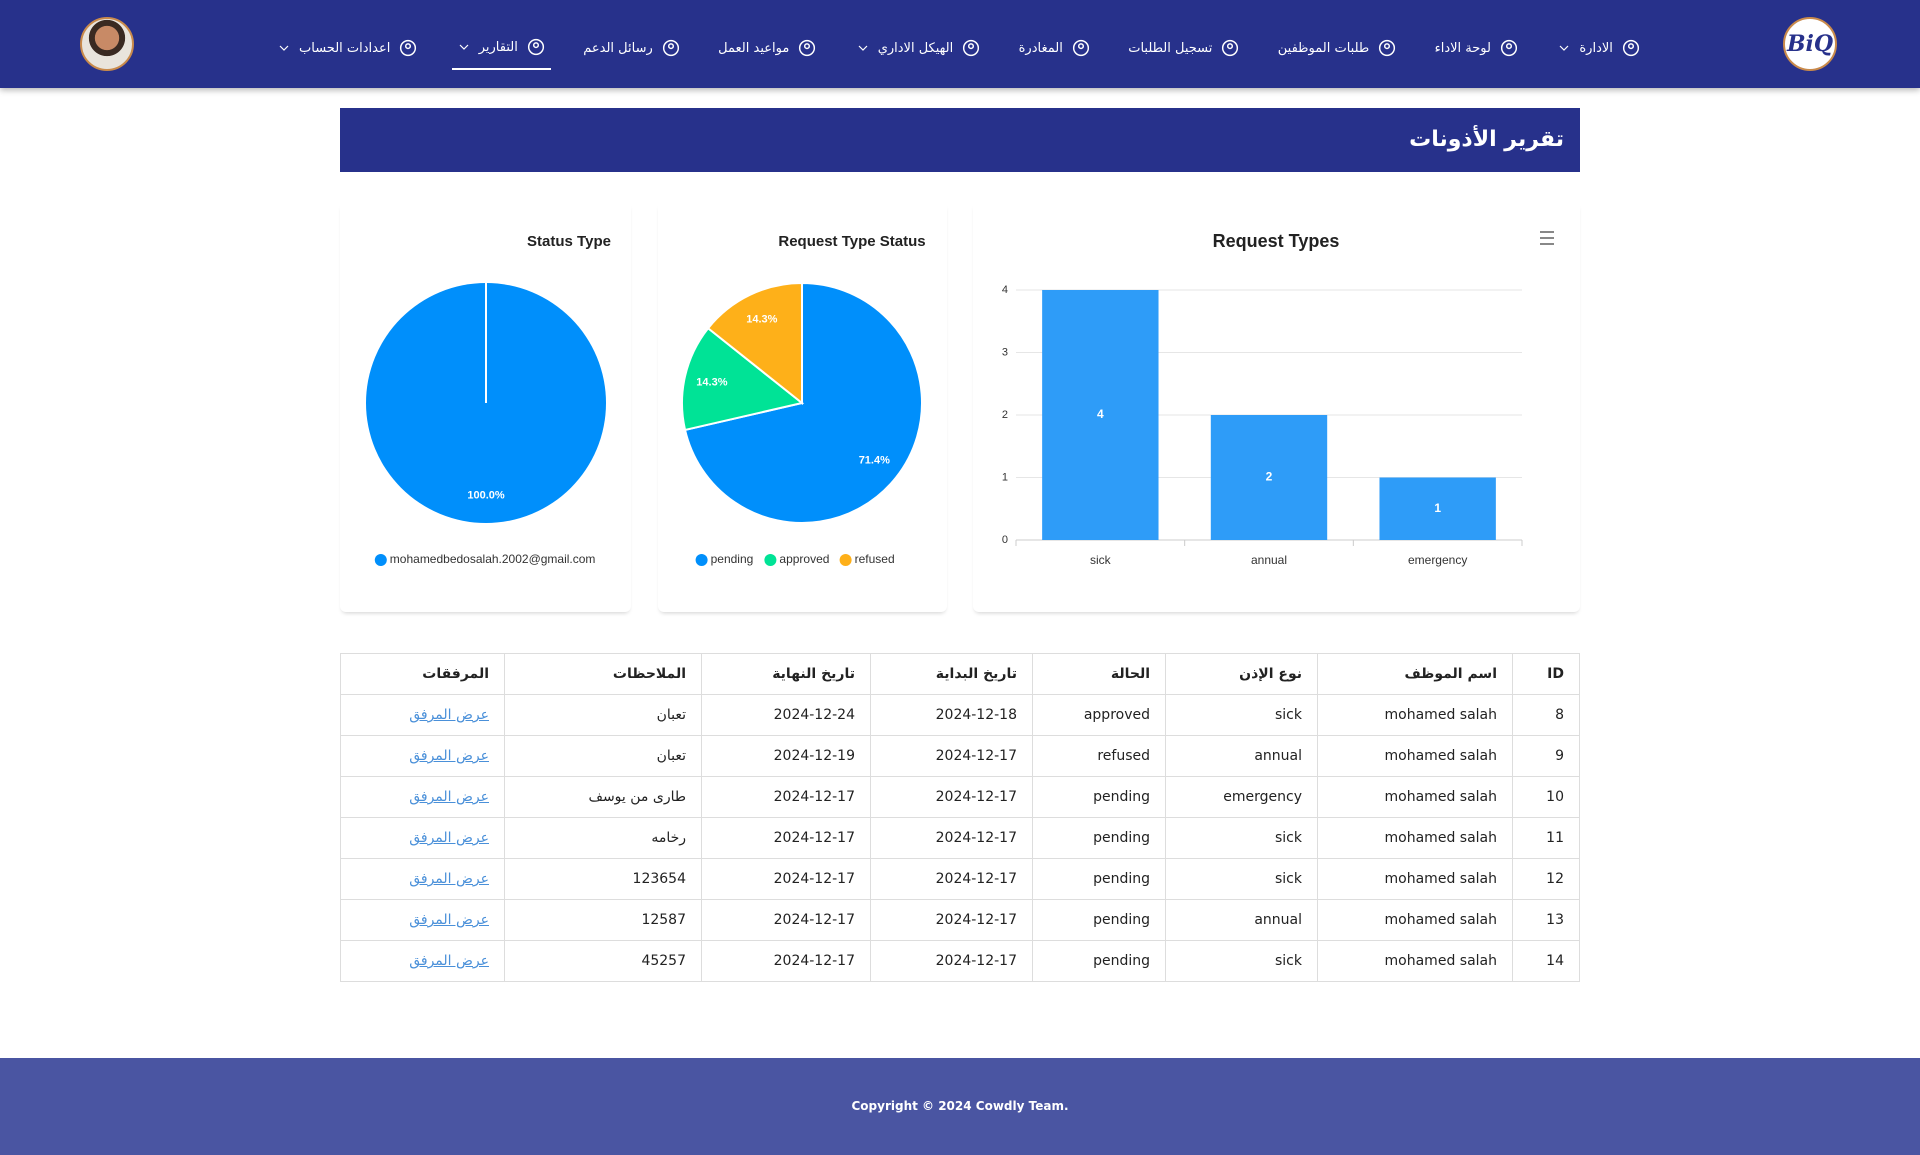  I want to click on nav-item: لوحة الاداء, so click(1477, 48).